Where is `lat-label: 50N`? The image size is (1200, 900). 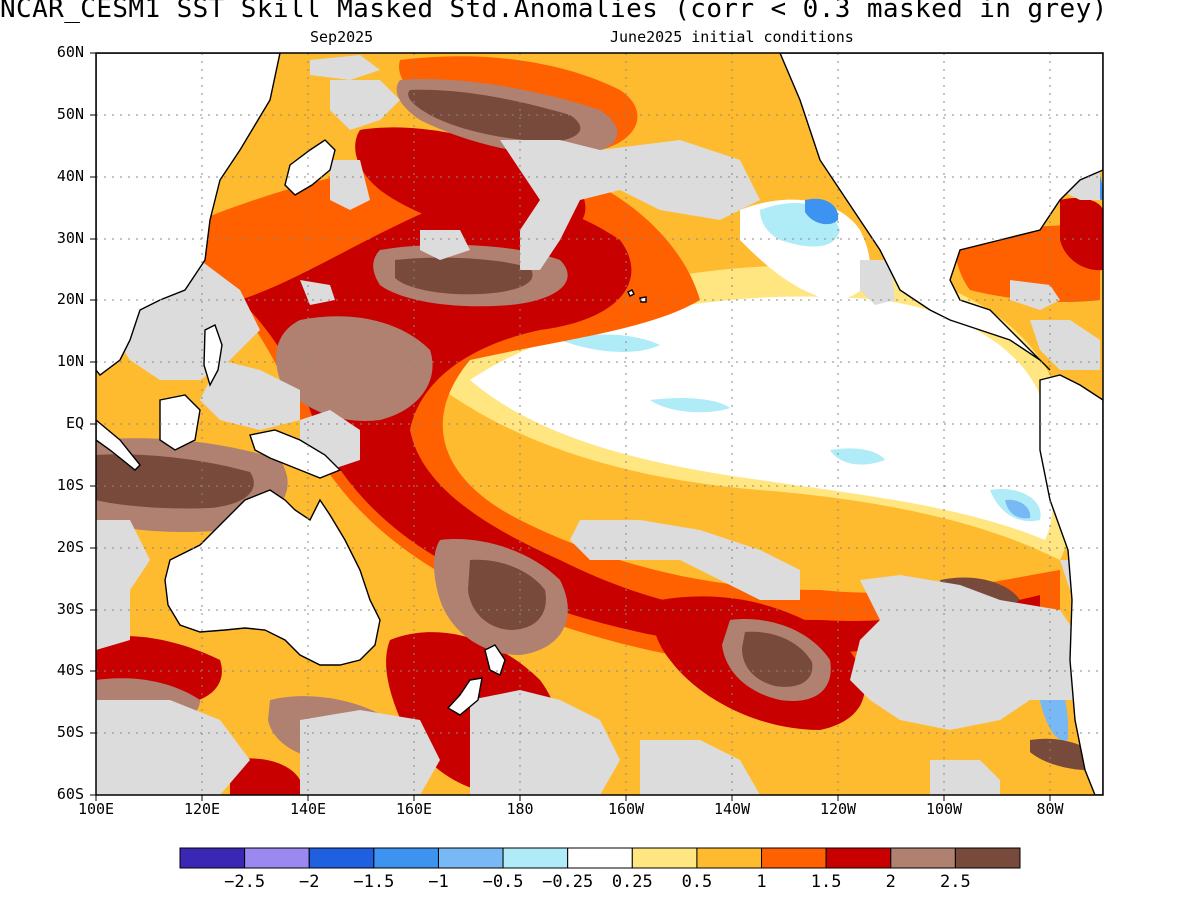
lat-label: 50N is located at coordinates (70, 113).